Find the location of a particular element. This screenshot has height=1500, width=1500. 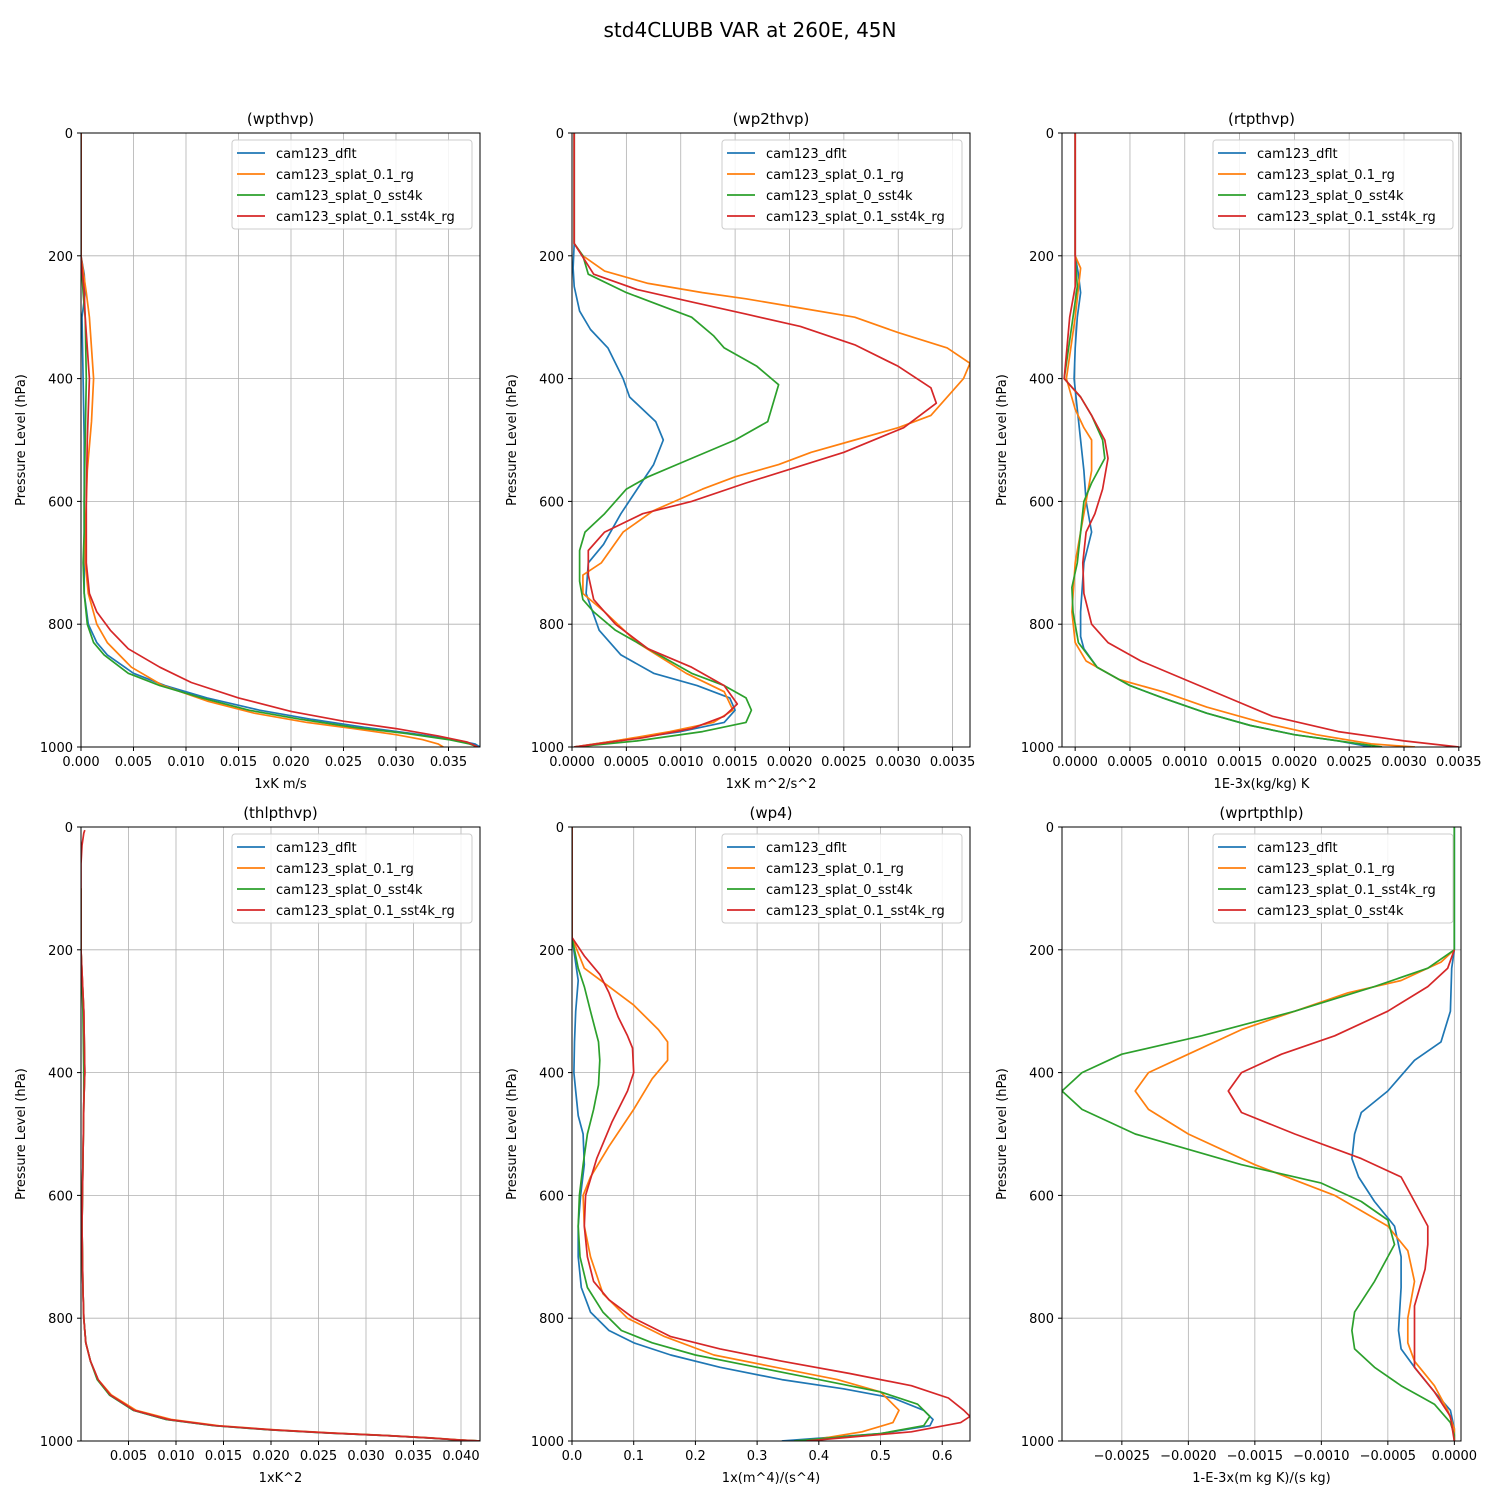

x-tick-label: −0.0020 is located at coordinates (1188, 1456).